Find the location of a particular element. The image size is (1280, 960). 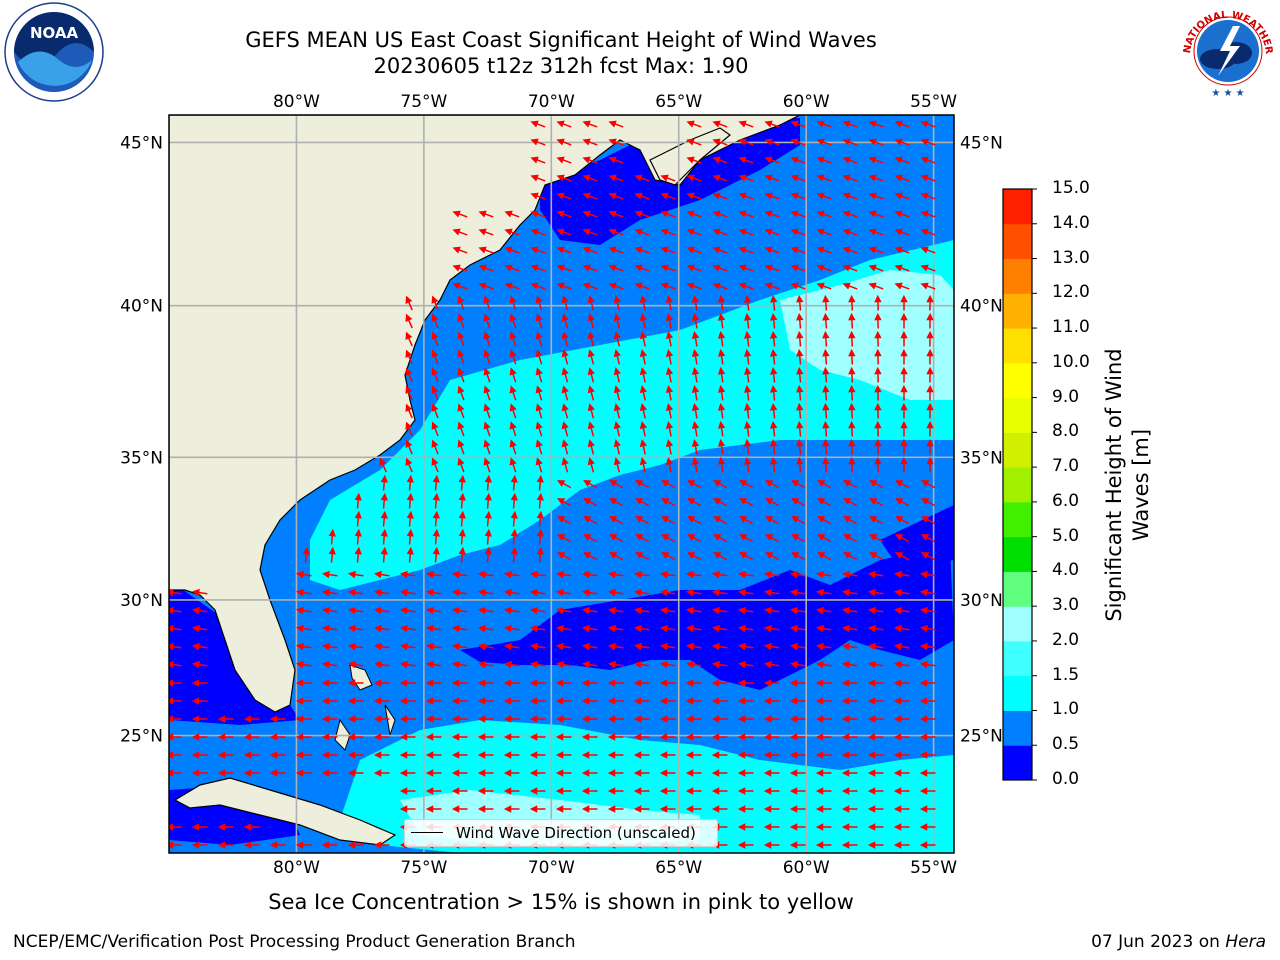

land-cuba is located at coordinates (285, 811).